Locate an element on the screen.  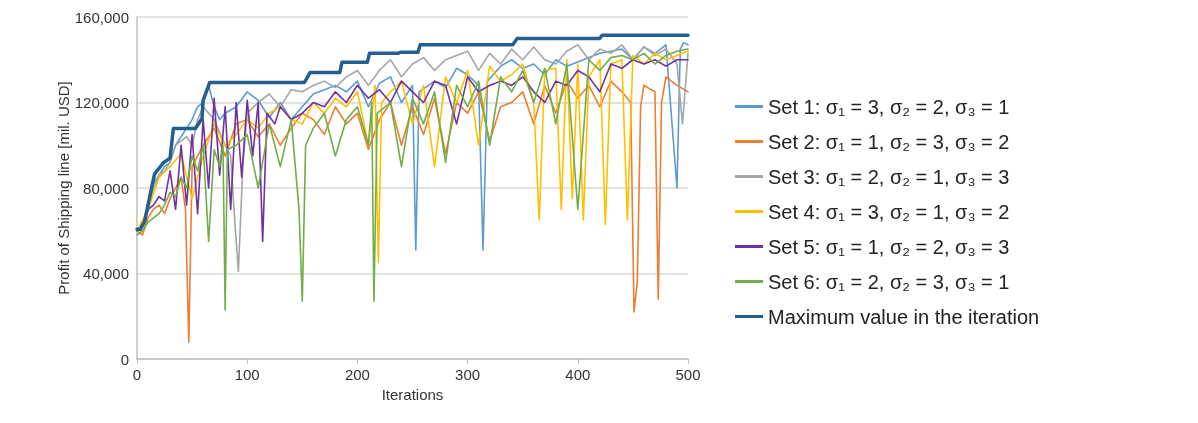
y-tick-label: 160,000 is located at coordinates (101, 17).